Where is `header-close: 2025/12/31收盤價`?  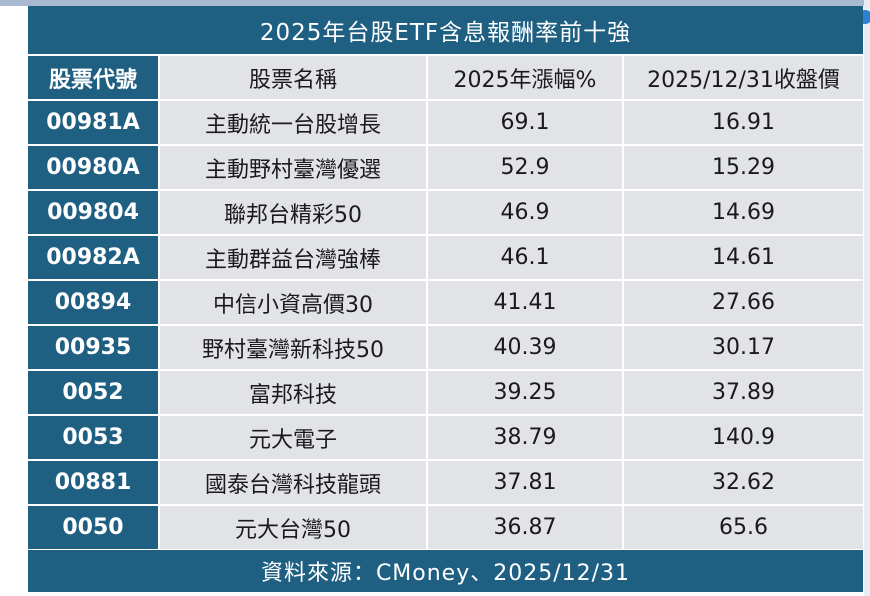 header-close: 2025/12/31收盤價 is located at coordinates (742, 78).